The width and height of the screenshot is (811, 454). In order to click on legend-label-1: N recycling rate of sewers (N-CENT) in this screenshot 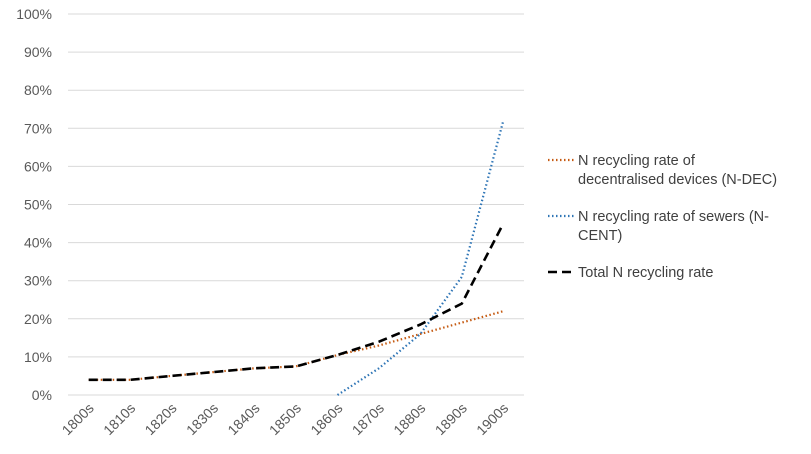, I will do `click(673, 226)`.